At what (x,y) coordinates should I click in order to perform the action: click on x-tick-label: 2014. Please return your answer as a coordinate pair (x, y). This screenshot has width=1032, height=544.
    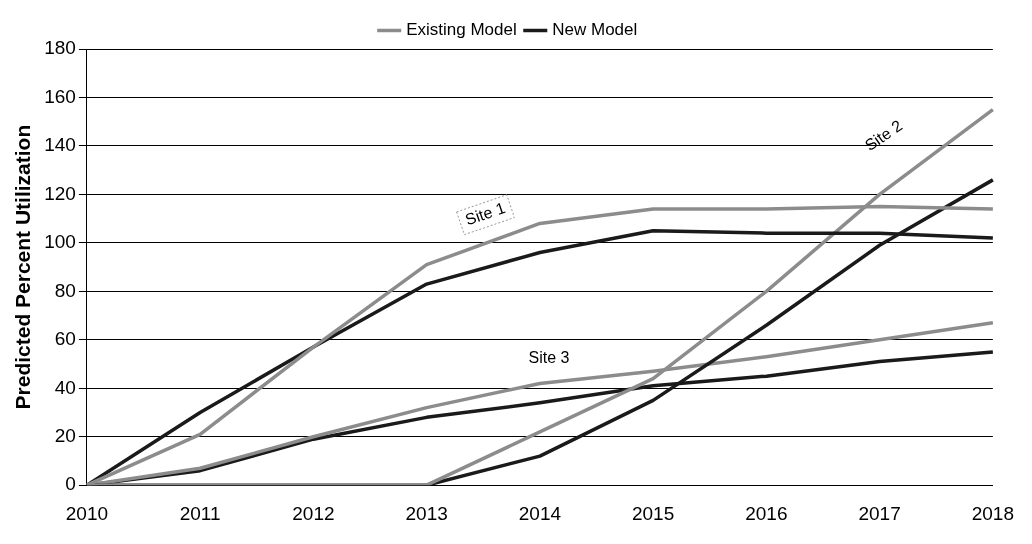
    Looking at the image, I should click on (540, 513).